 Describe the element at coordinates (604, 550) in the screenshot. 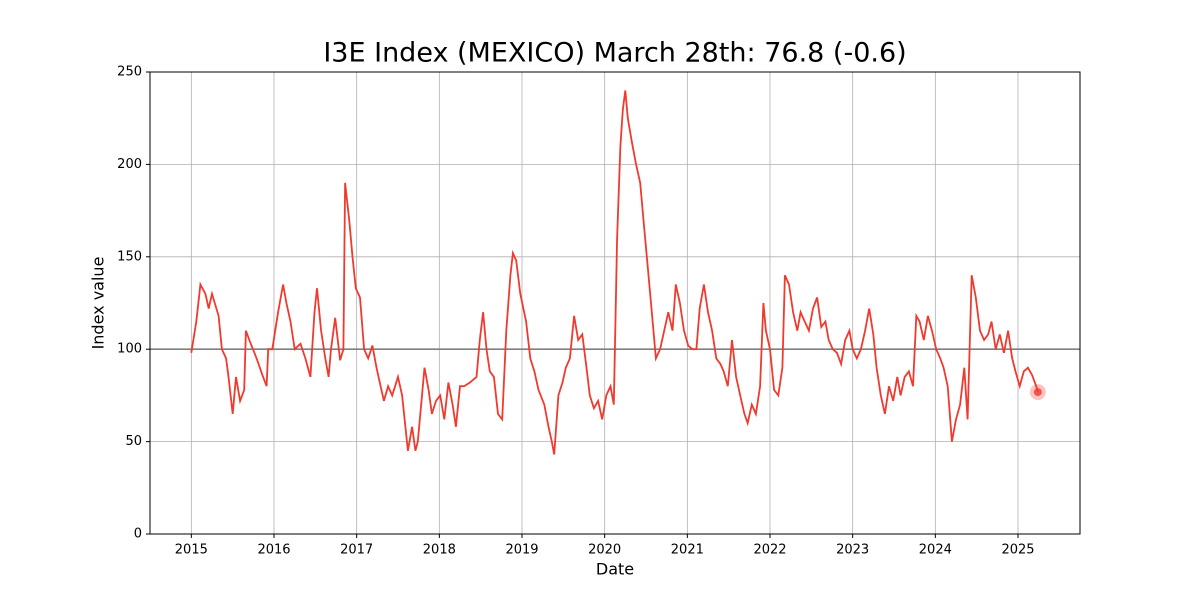

I see `x-tick-label: 2020` at that location.